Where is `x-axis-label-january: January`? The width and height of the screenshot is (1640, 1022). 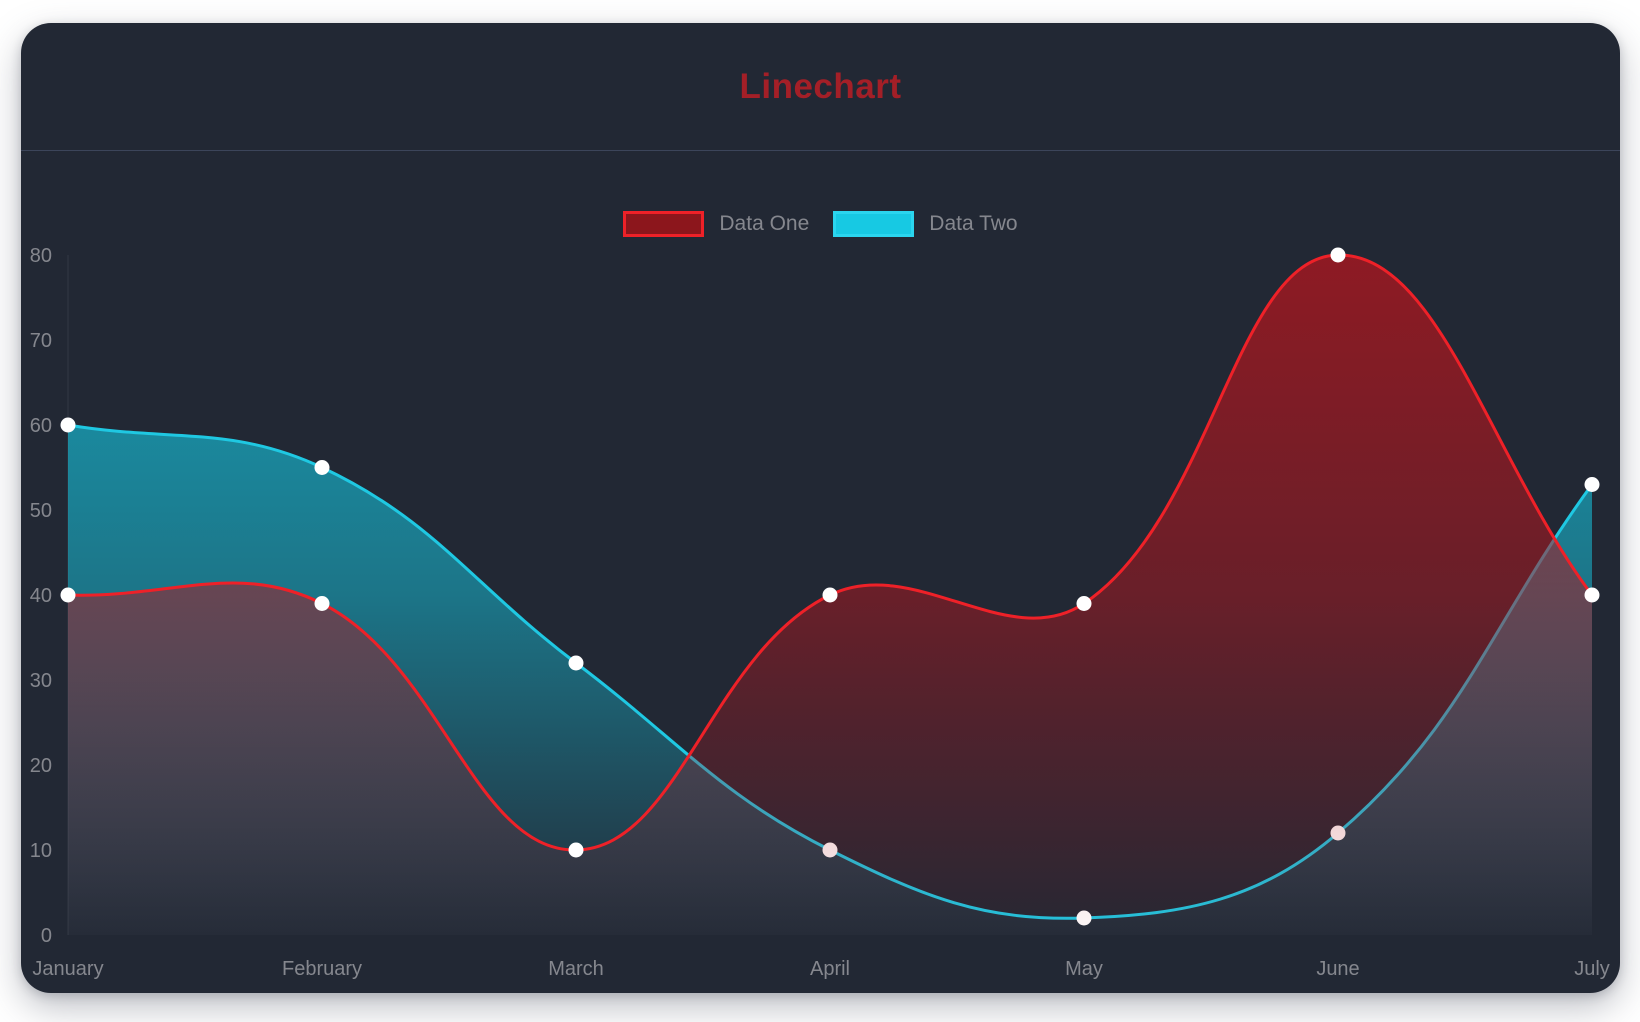
x-axis-label-january: January is located at coordinates (67, 969).